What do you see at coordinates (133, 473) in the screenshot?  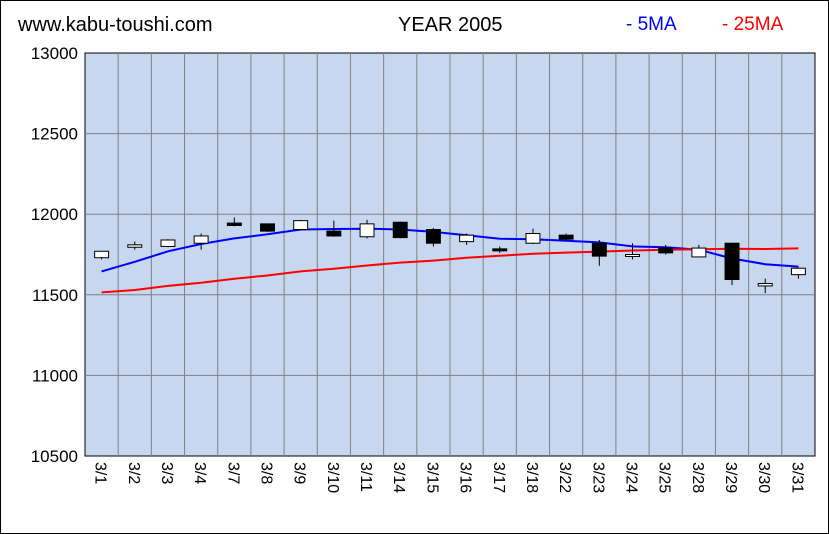 I see `x-tick-label: 3/2` at bounding box center [133, 473].